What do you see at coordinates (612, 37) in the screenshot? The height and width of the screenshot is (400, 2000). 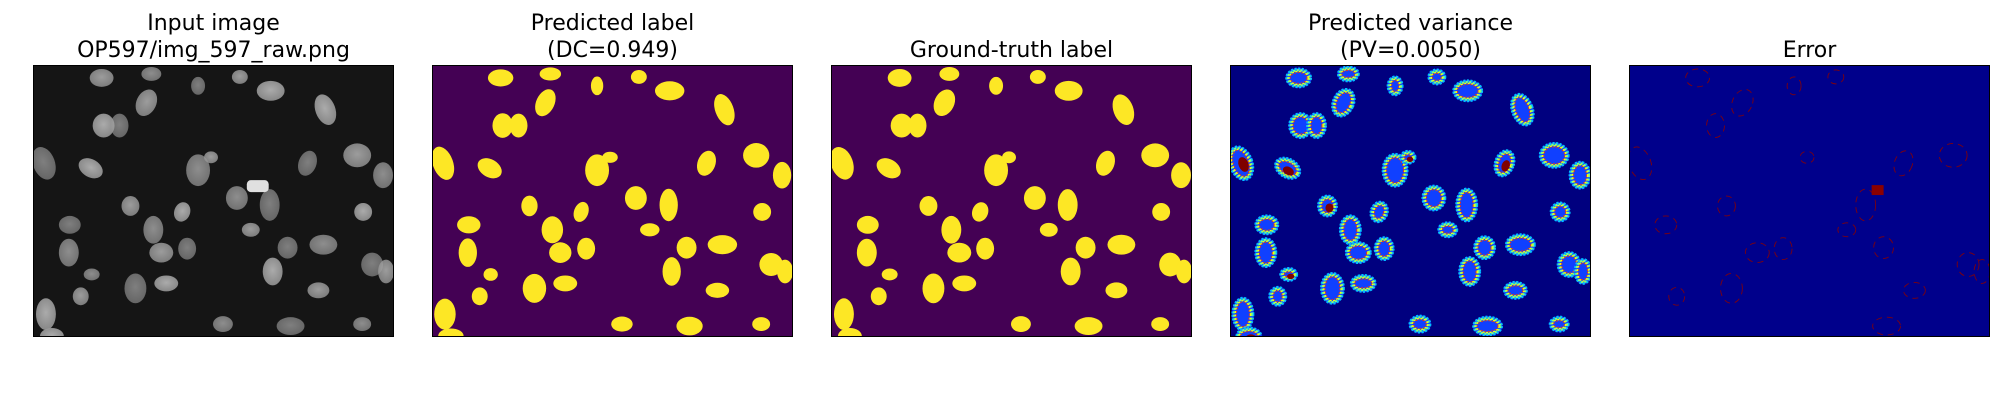 I see `panel-title-predicted-label: Predicted label (DC=0.949)` at bounding box center [612, 37].